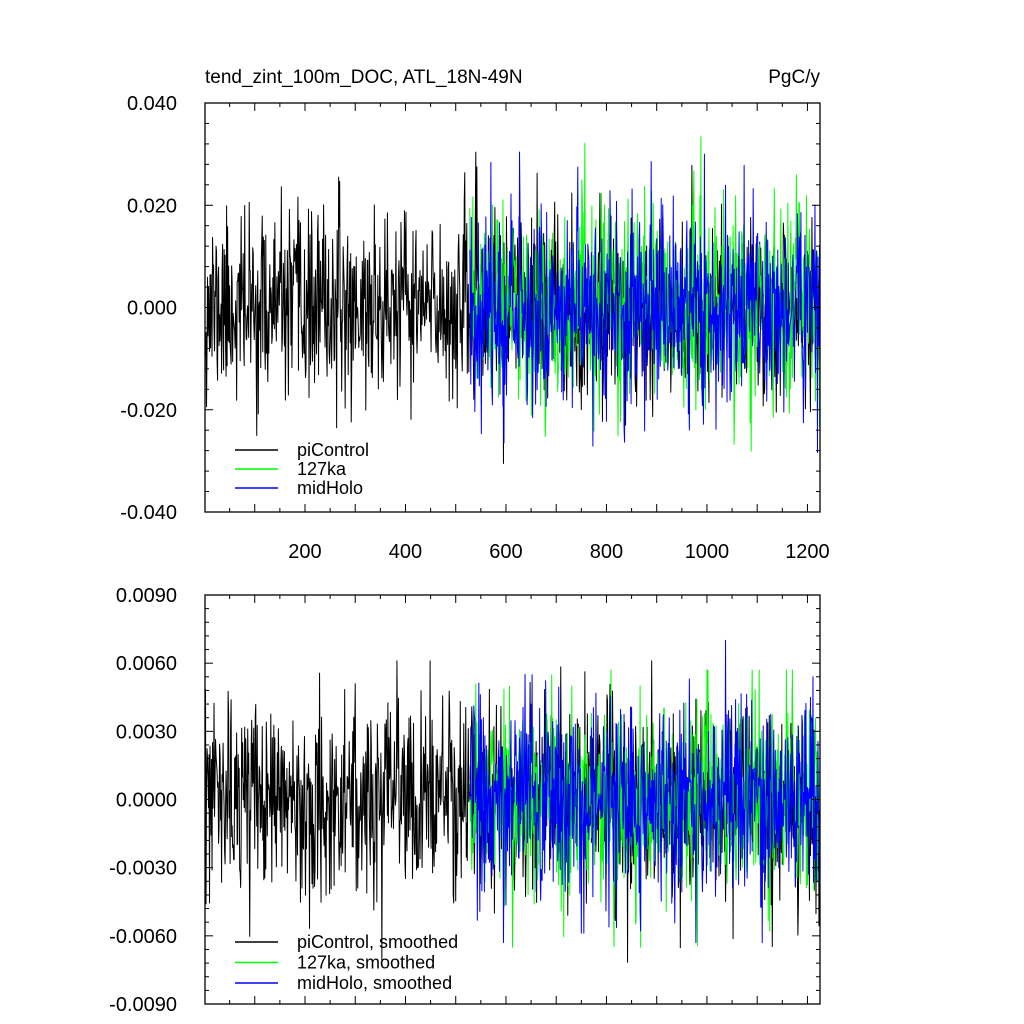 Image resolution: width=1024 pixels, height=1024 pixels. I want to click on x-tick-label: 800, so click(606, 552).